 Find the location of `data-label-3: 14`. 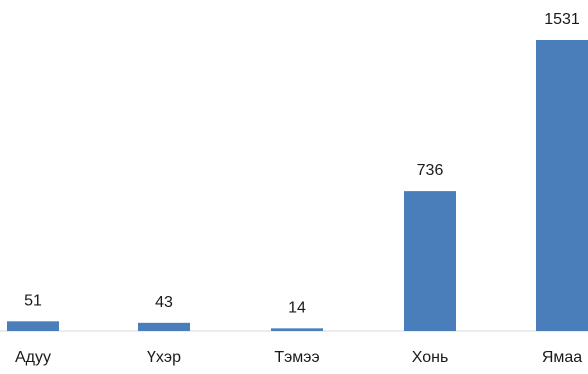

data-label-3: 14 is located at coordinates (297, 307).